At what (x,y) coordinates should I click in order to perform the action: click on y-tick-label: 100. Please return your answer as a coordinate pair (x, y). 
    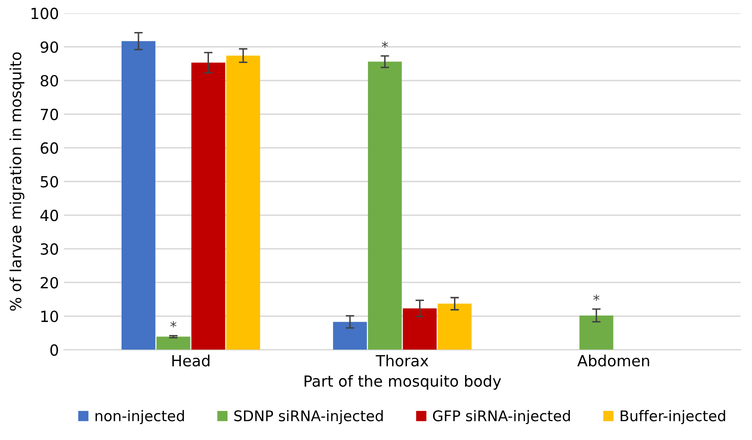
    Looking at the image, I should click on (45, 14).